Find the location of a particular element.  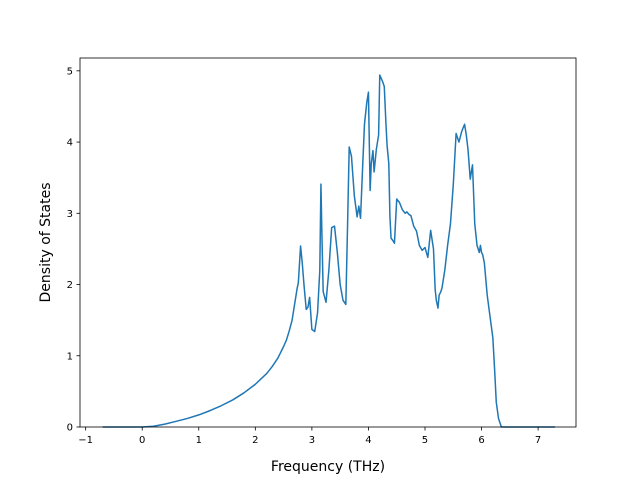

y-tick-label: 5 is located at coordinates (70, 71).